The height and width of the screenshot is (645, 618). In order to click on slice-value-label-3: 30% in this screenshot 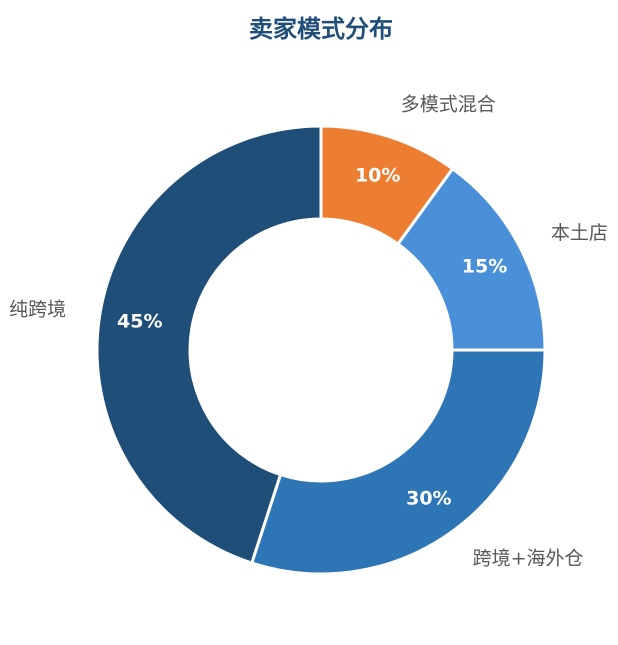, I will do `click(428, 498)`.